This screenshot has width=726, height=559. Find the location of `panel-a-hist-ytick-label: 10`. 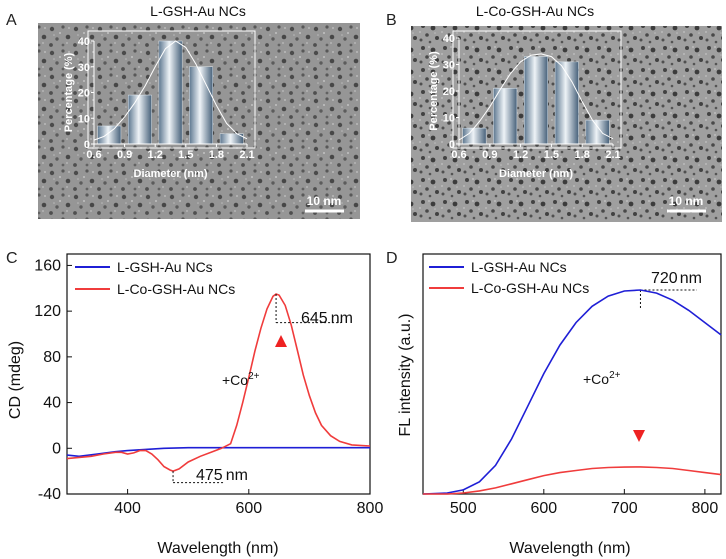

panel-a-hist-ytick-label: 10 is located at coordinates (84, 119).